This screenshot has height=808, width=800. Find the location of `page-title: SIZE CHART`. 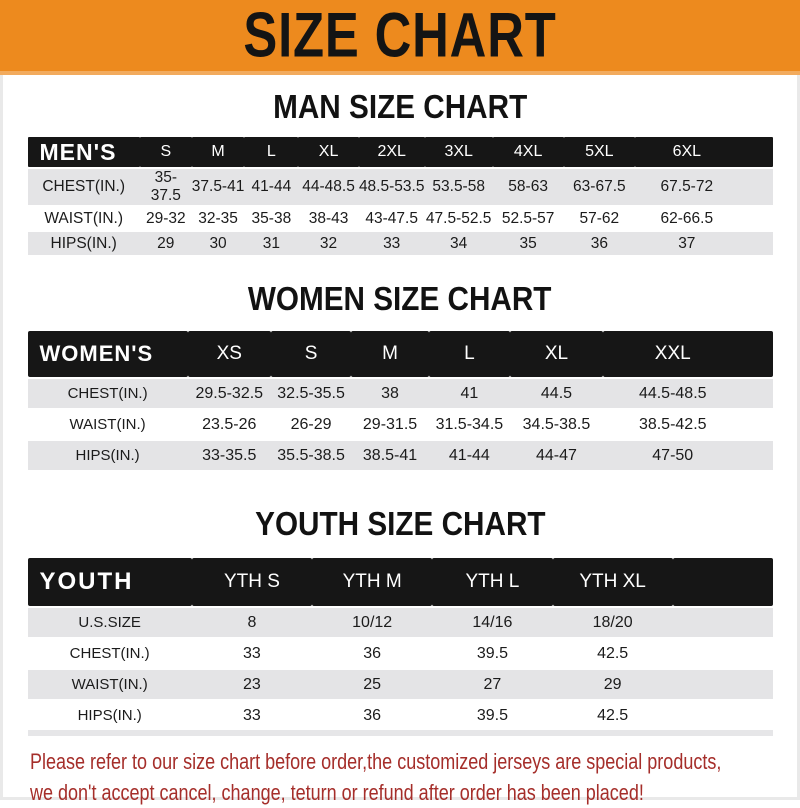

page-title: SIZE CHART is located at coordinates (400, 35).